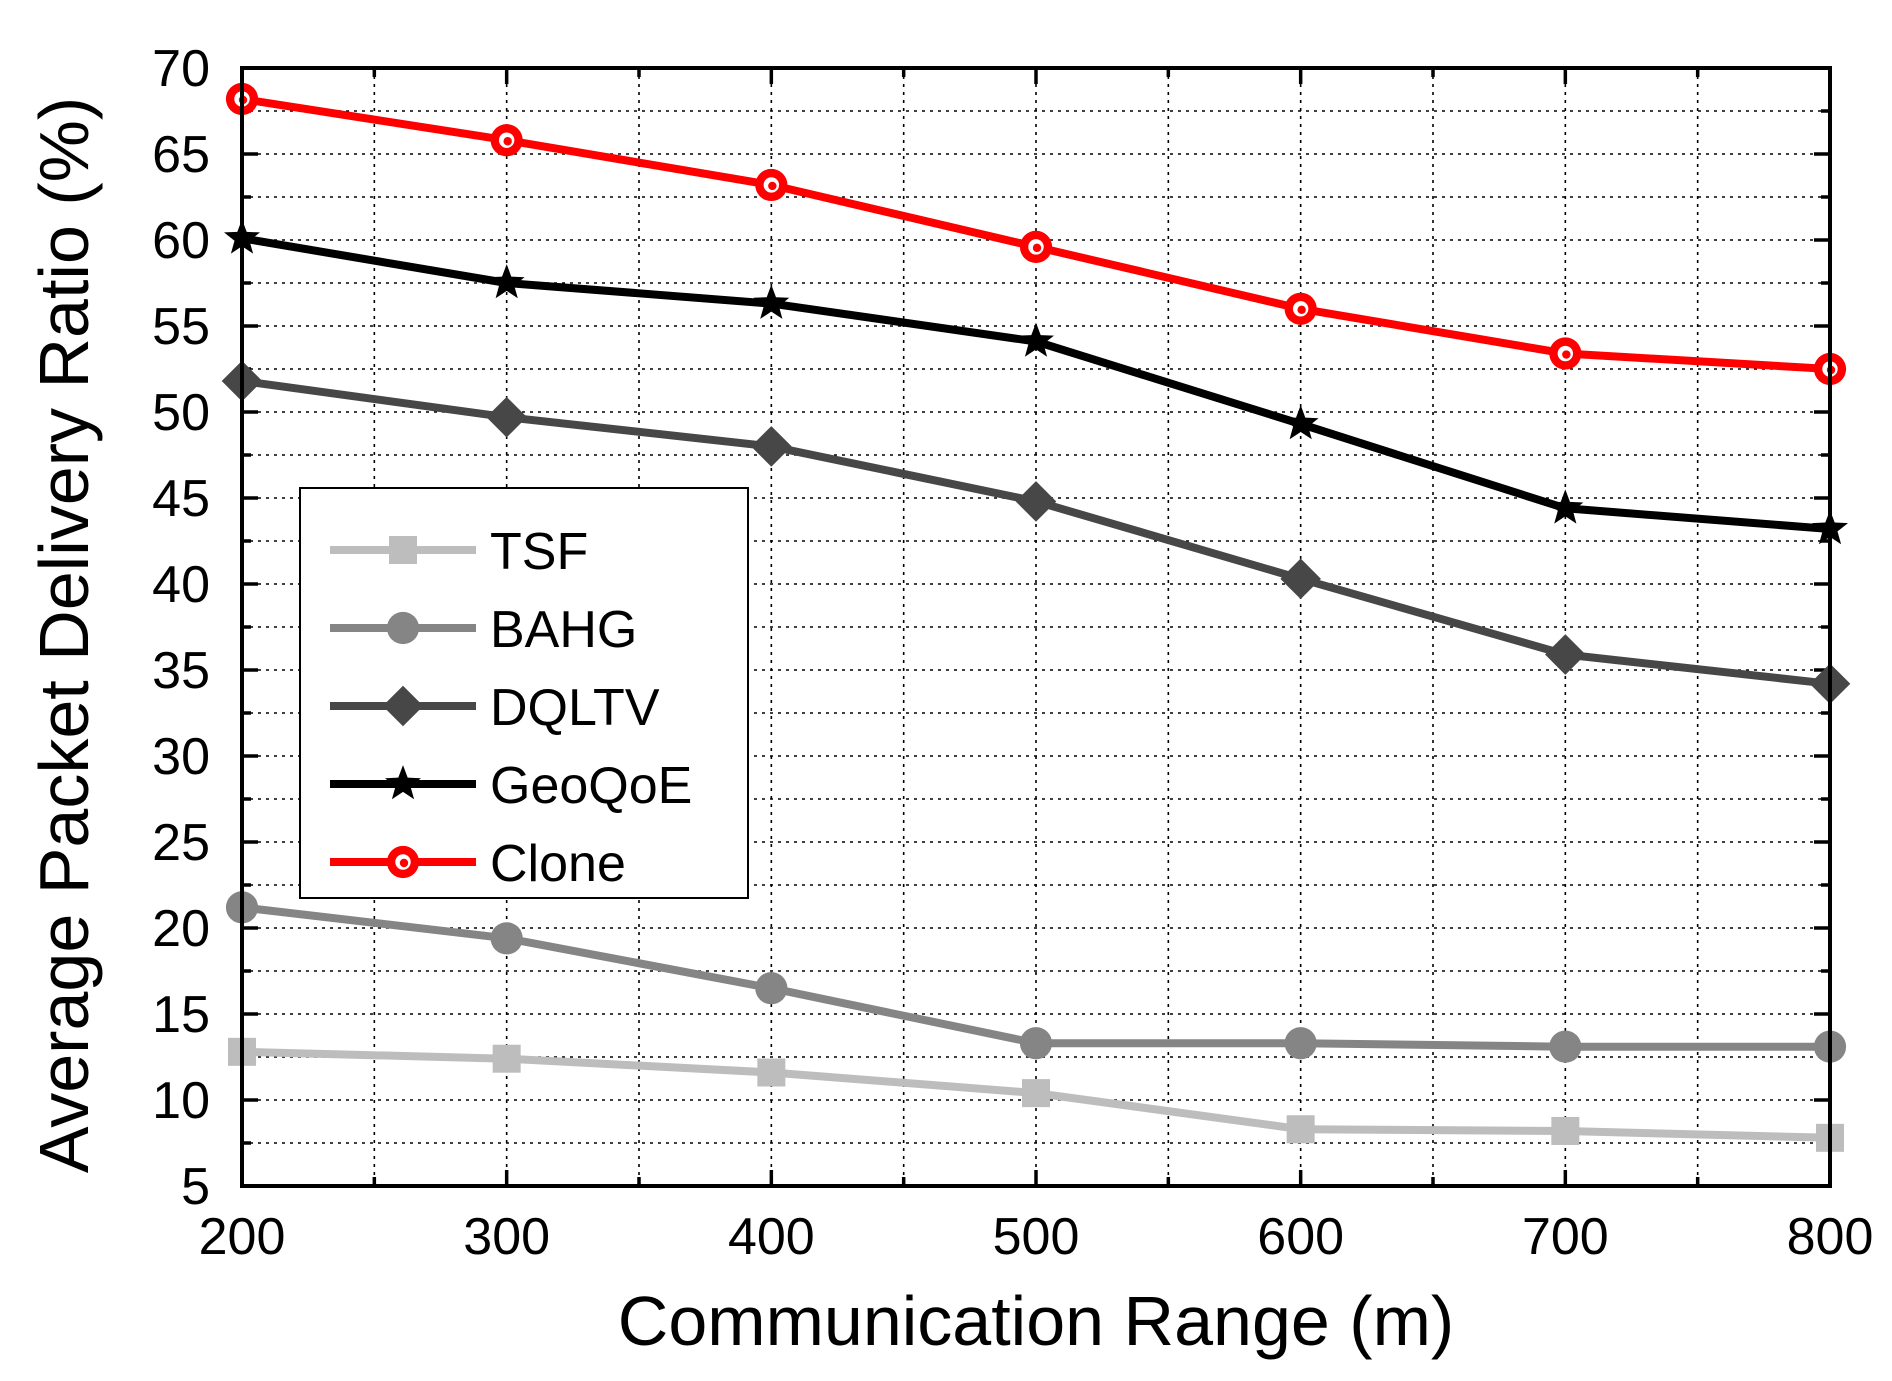 The image size is (1892, 1381). I want to click on y-tick-label: 45, so click(181, 499).